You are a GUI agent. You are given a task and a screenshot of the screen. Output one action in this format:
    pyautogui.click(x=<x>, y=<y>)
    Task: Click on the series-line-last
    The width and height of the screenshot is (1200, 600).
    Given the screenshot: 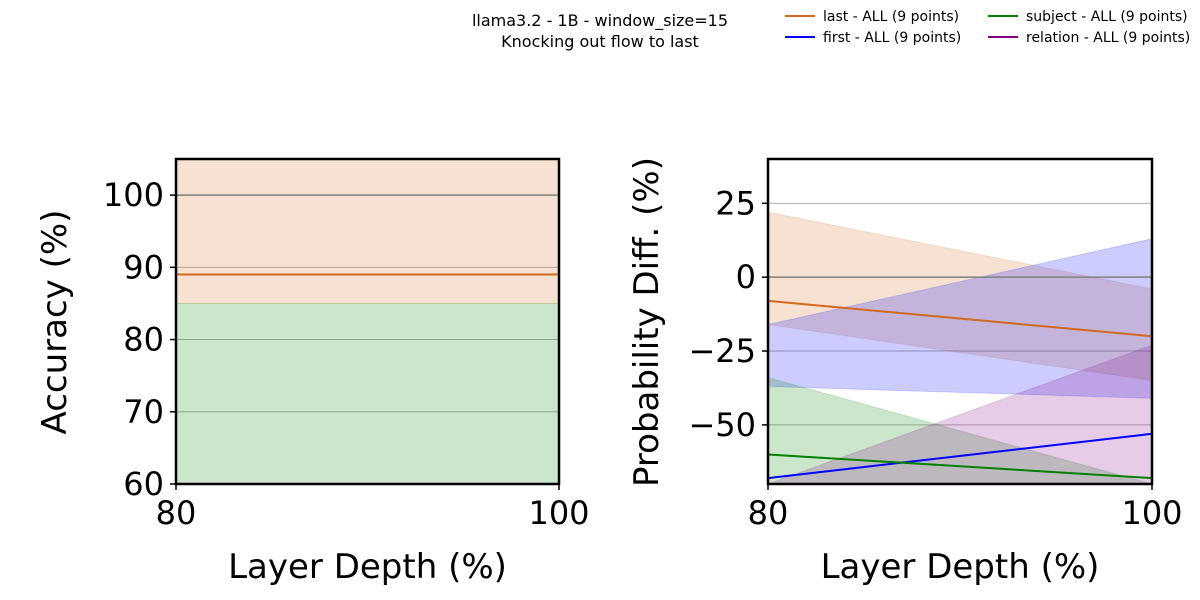 What is the action you would take?
    pyautogui.click(x=960, y=318)
    